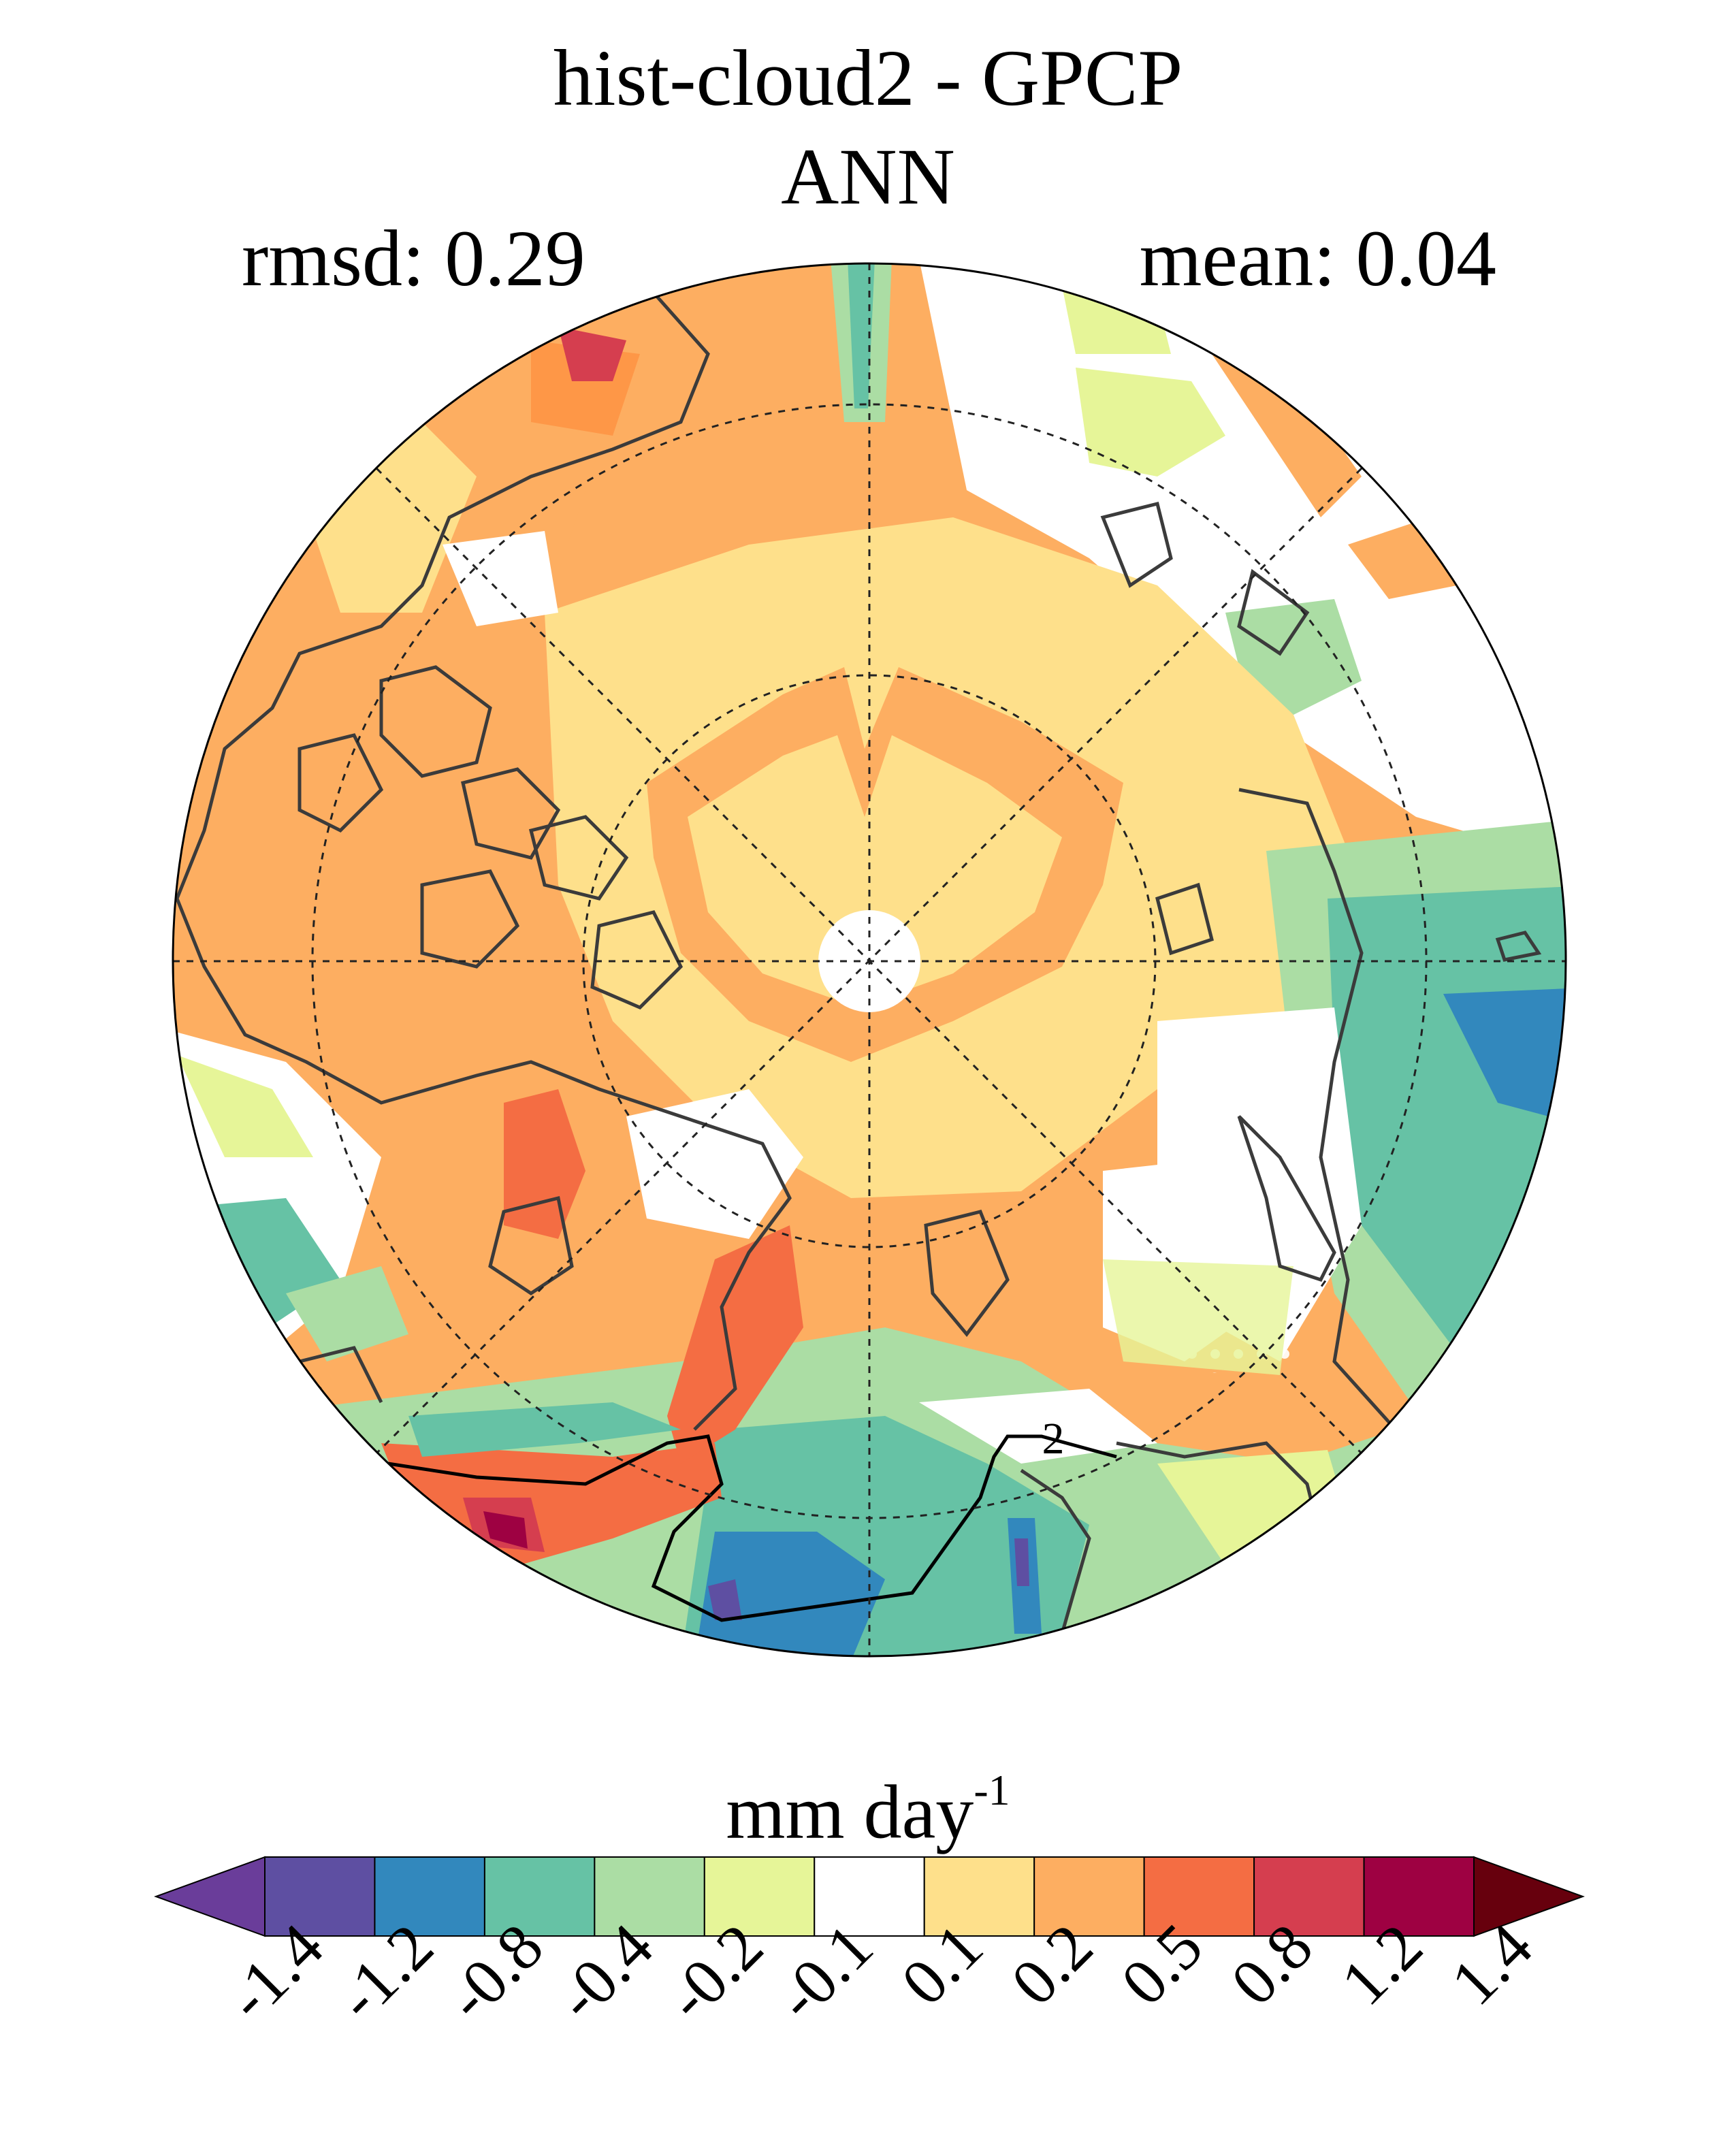 This screenshot has width=1736, height=2130. I want to click on units-label: mm day-1, so click(868, 1804).